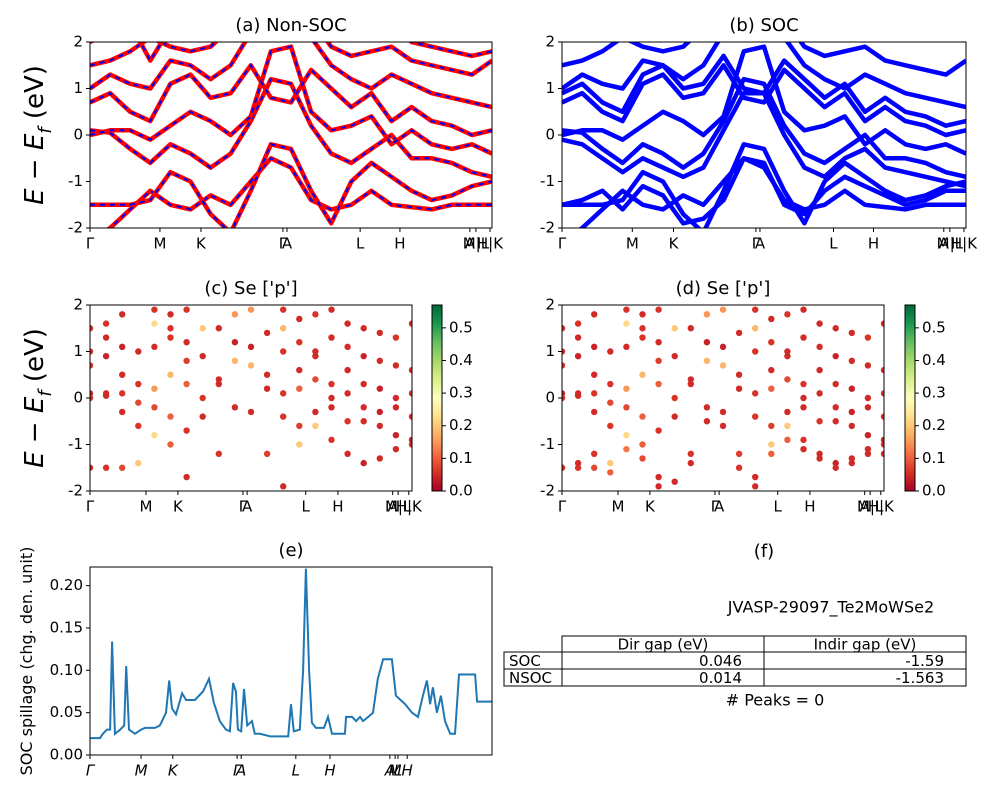  Describe the element at coordinates (146, 507) in the screenshot. I see `x-tick-label: M` at that location.